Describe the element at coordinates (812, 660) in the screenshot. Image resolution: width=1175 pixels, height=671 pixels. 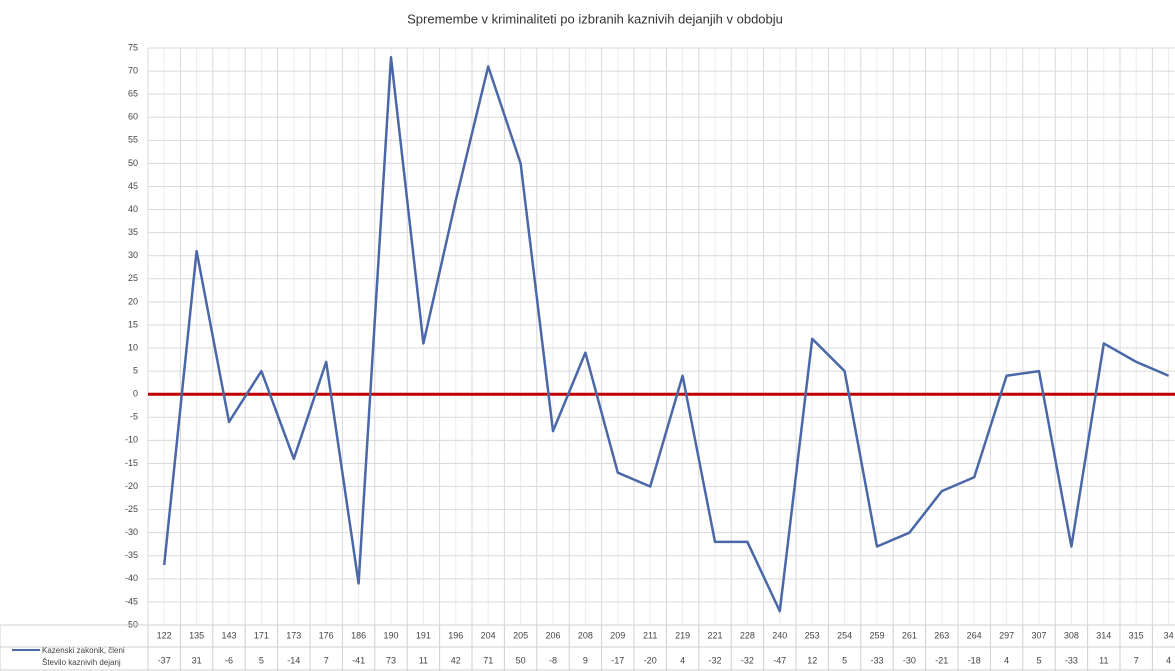
I see `table-value: 12` at that location.